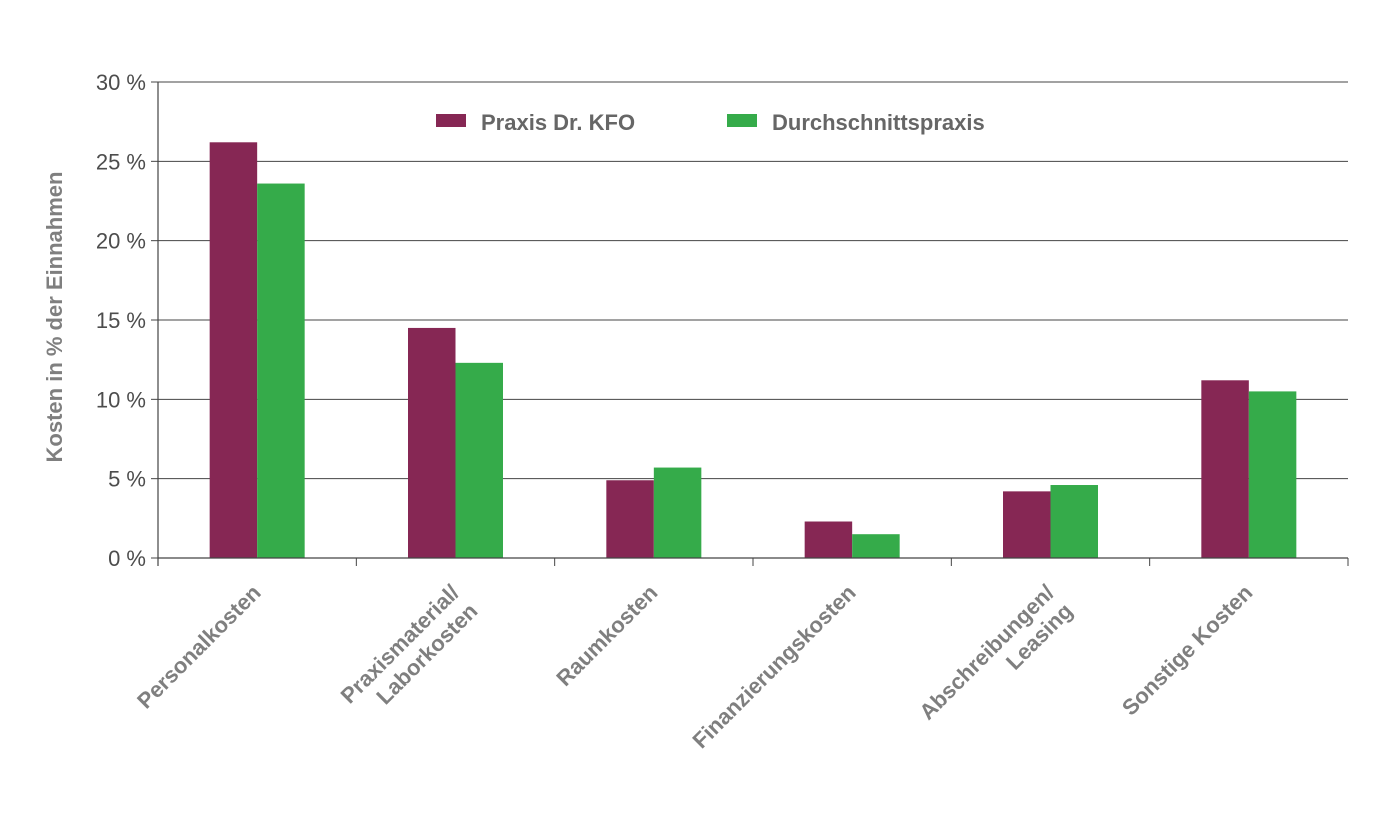  Describe the element at coordinates (54, 317) in the screenshot. I see `y-axis-title: Kosten in % der Einnahmen` at that location.